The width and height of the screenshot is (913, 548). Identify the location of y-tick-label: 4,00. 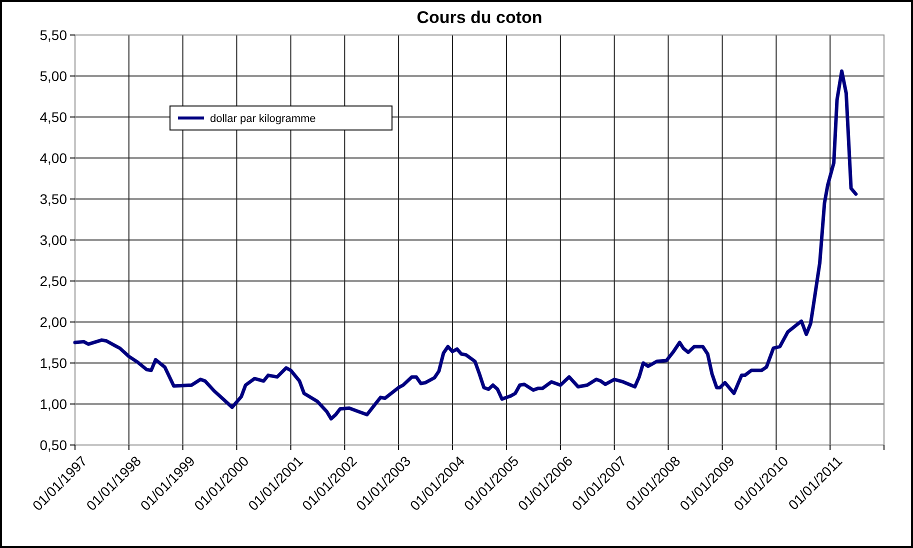
(54, 158).